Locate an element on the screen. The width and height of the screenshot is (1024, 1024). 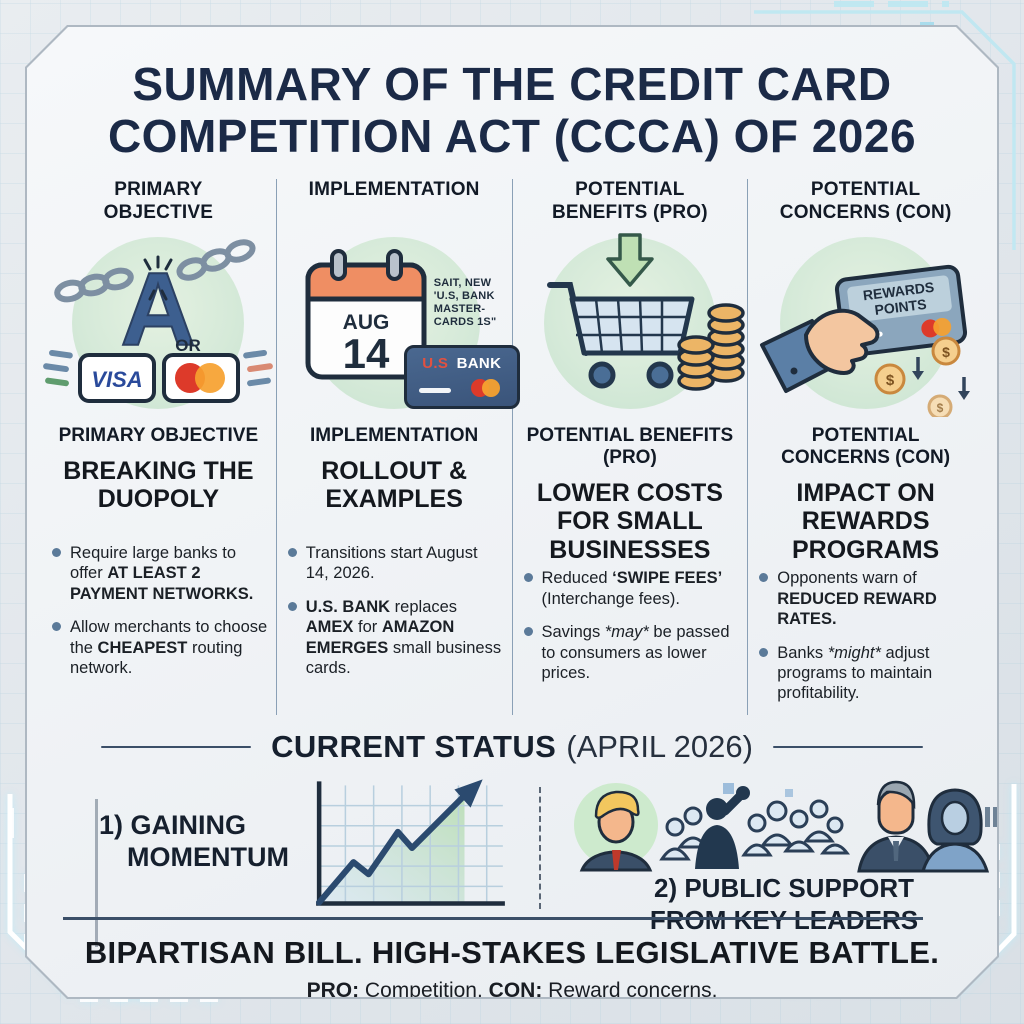
bullet-text: Transitions start August 14, 2026. is located at coordinates (391, 563).